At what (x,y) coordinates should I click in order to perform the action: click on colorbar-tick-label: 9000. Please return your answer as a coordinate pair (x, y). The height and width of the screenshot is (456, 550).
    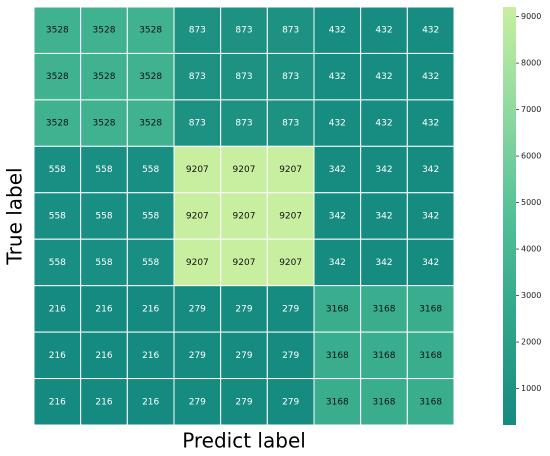
    Looking at the image, I should click on (531, 16).